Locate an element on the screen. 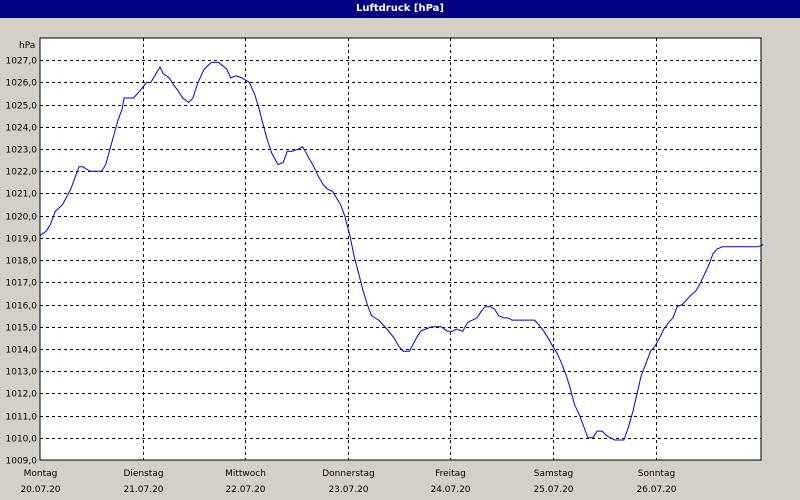 This screenshot has height=500, width=800. x-tick-day: Dienstag is located at coordinates (143, 474).